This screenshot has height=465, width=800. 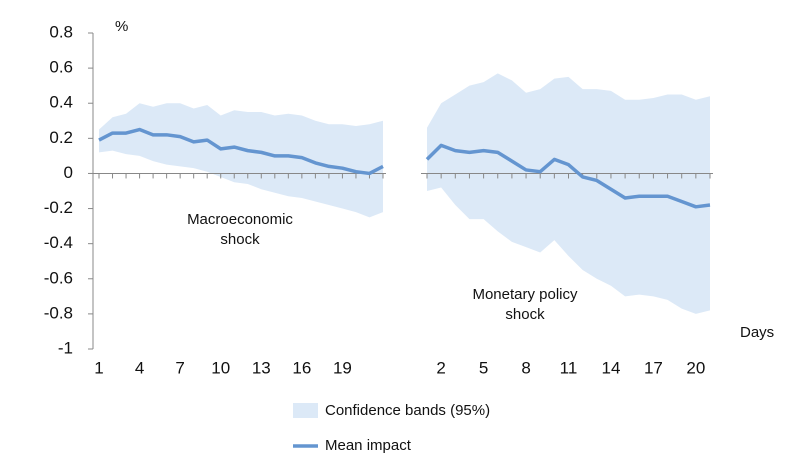 What do you see at coordinates (610, 367) in the screenshot?
I see `x-tick-label: 14` at bounding box center [610, 367].